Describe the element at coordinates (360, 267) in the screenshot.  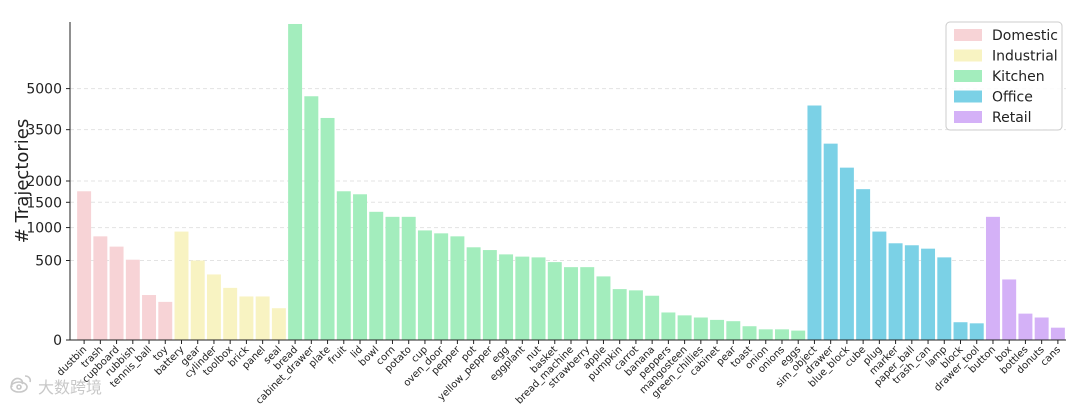
I see `bar-lid` at that location.